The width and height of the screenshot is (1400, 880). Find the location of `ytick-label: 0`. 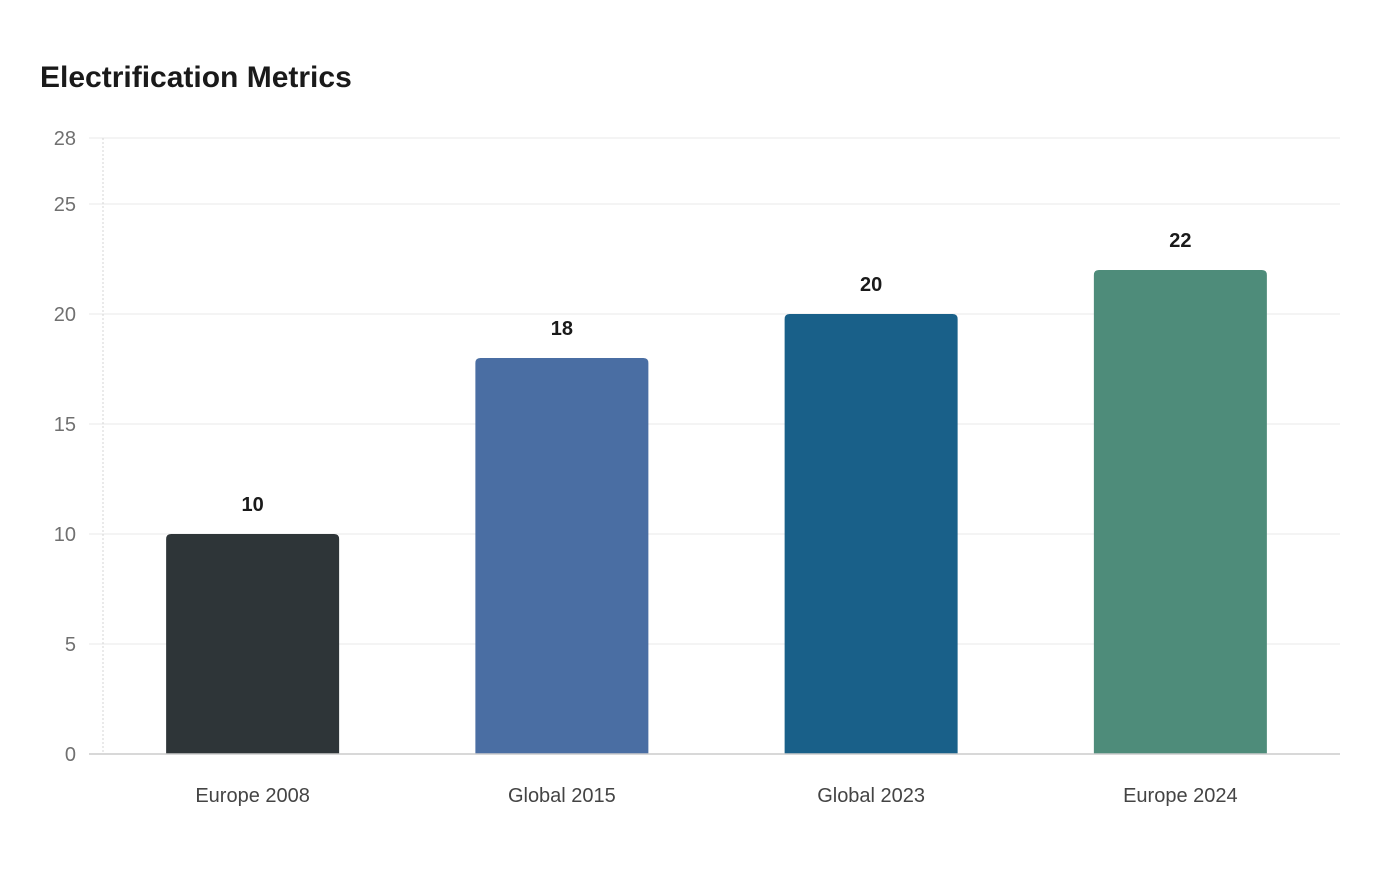

ytick-label: 0 is located at coordinates (70, 755).